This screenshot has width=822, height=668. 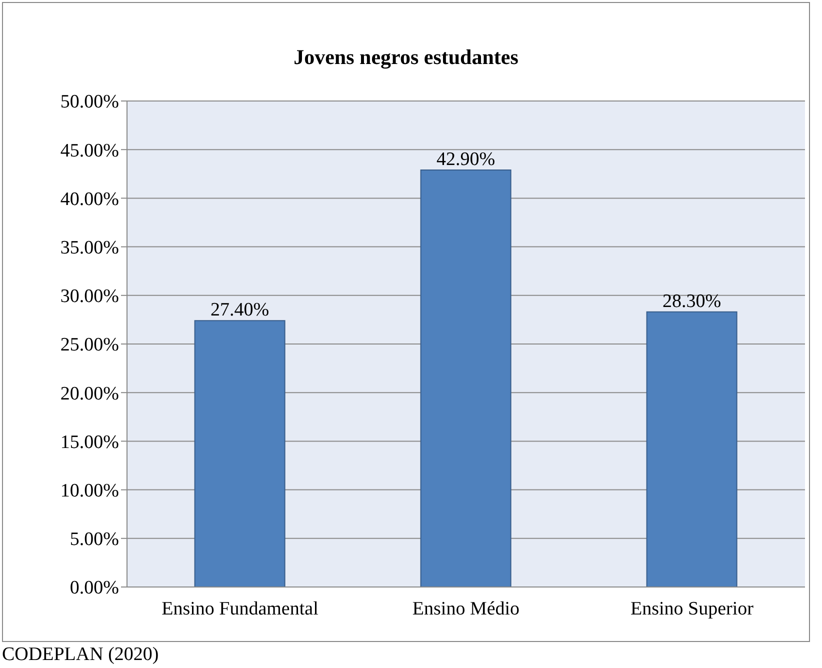 What do you see at coordinates (81, 655) in the screenshot?
I see `text: CODEPLAN (2020)` at bounding box center [81, 655].